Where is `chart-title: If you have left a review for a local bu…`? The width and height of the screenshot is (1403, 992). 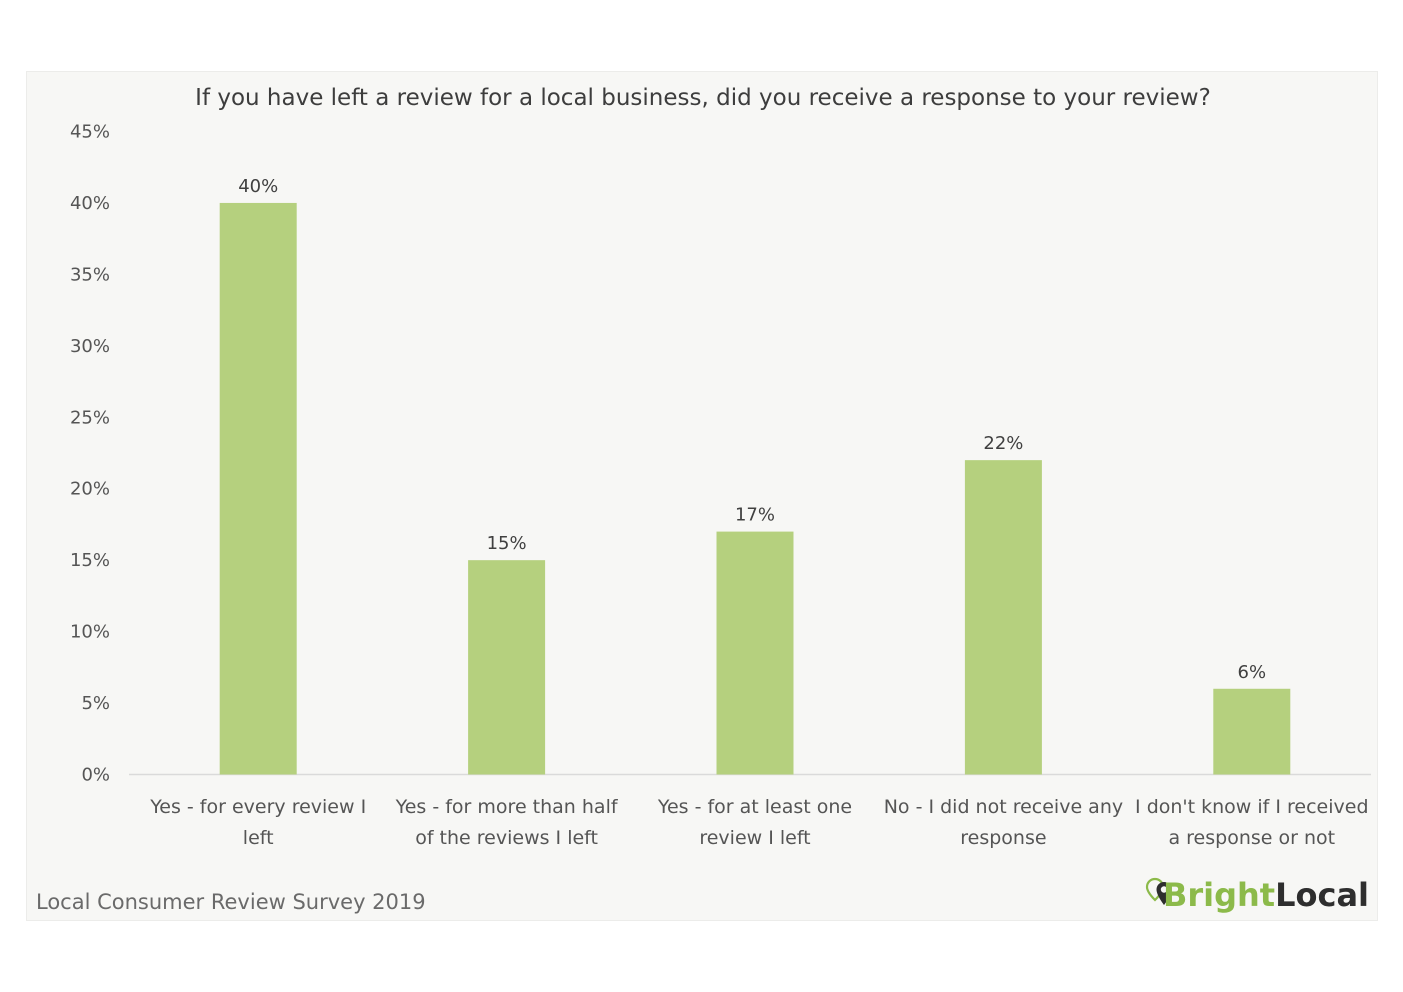 chart-title: If you have left a review for a local bu… is located at coordinates (703, 98).